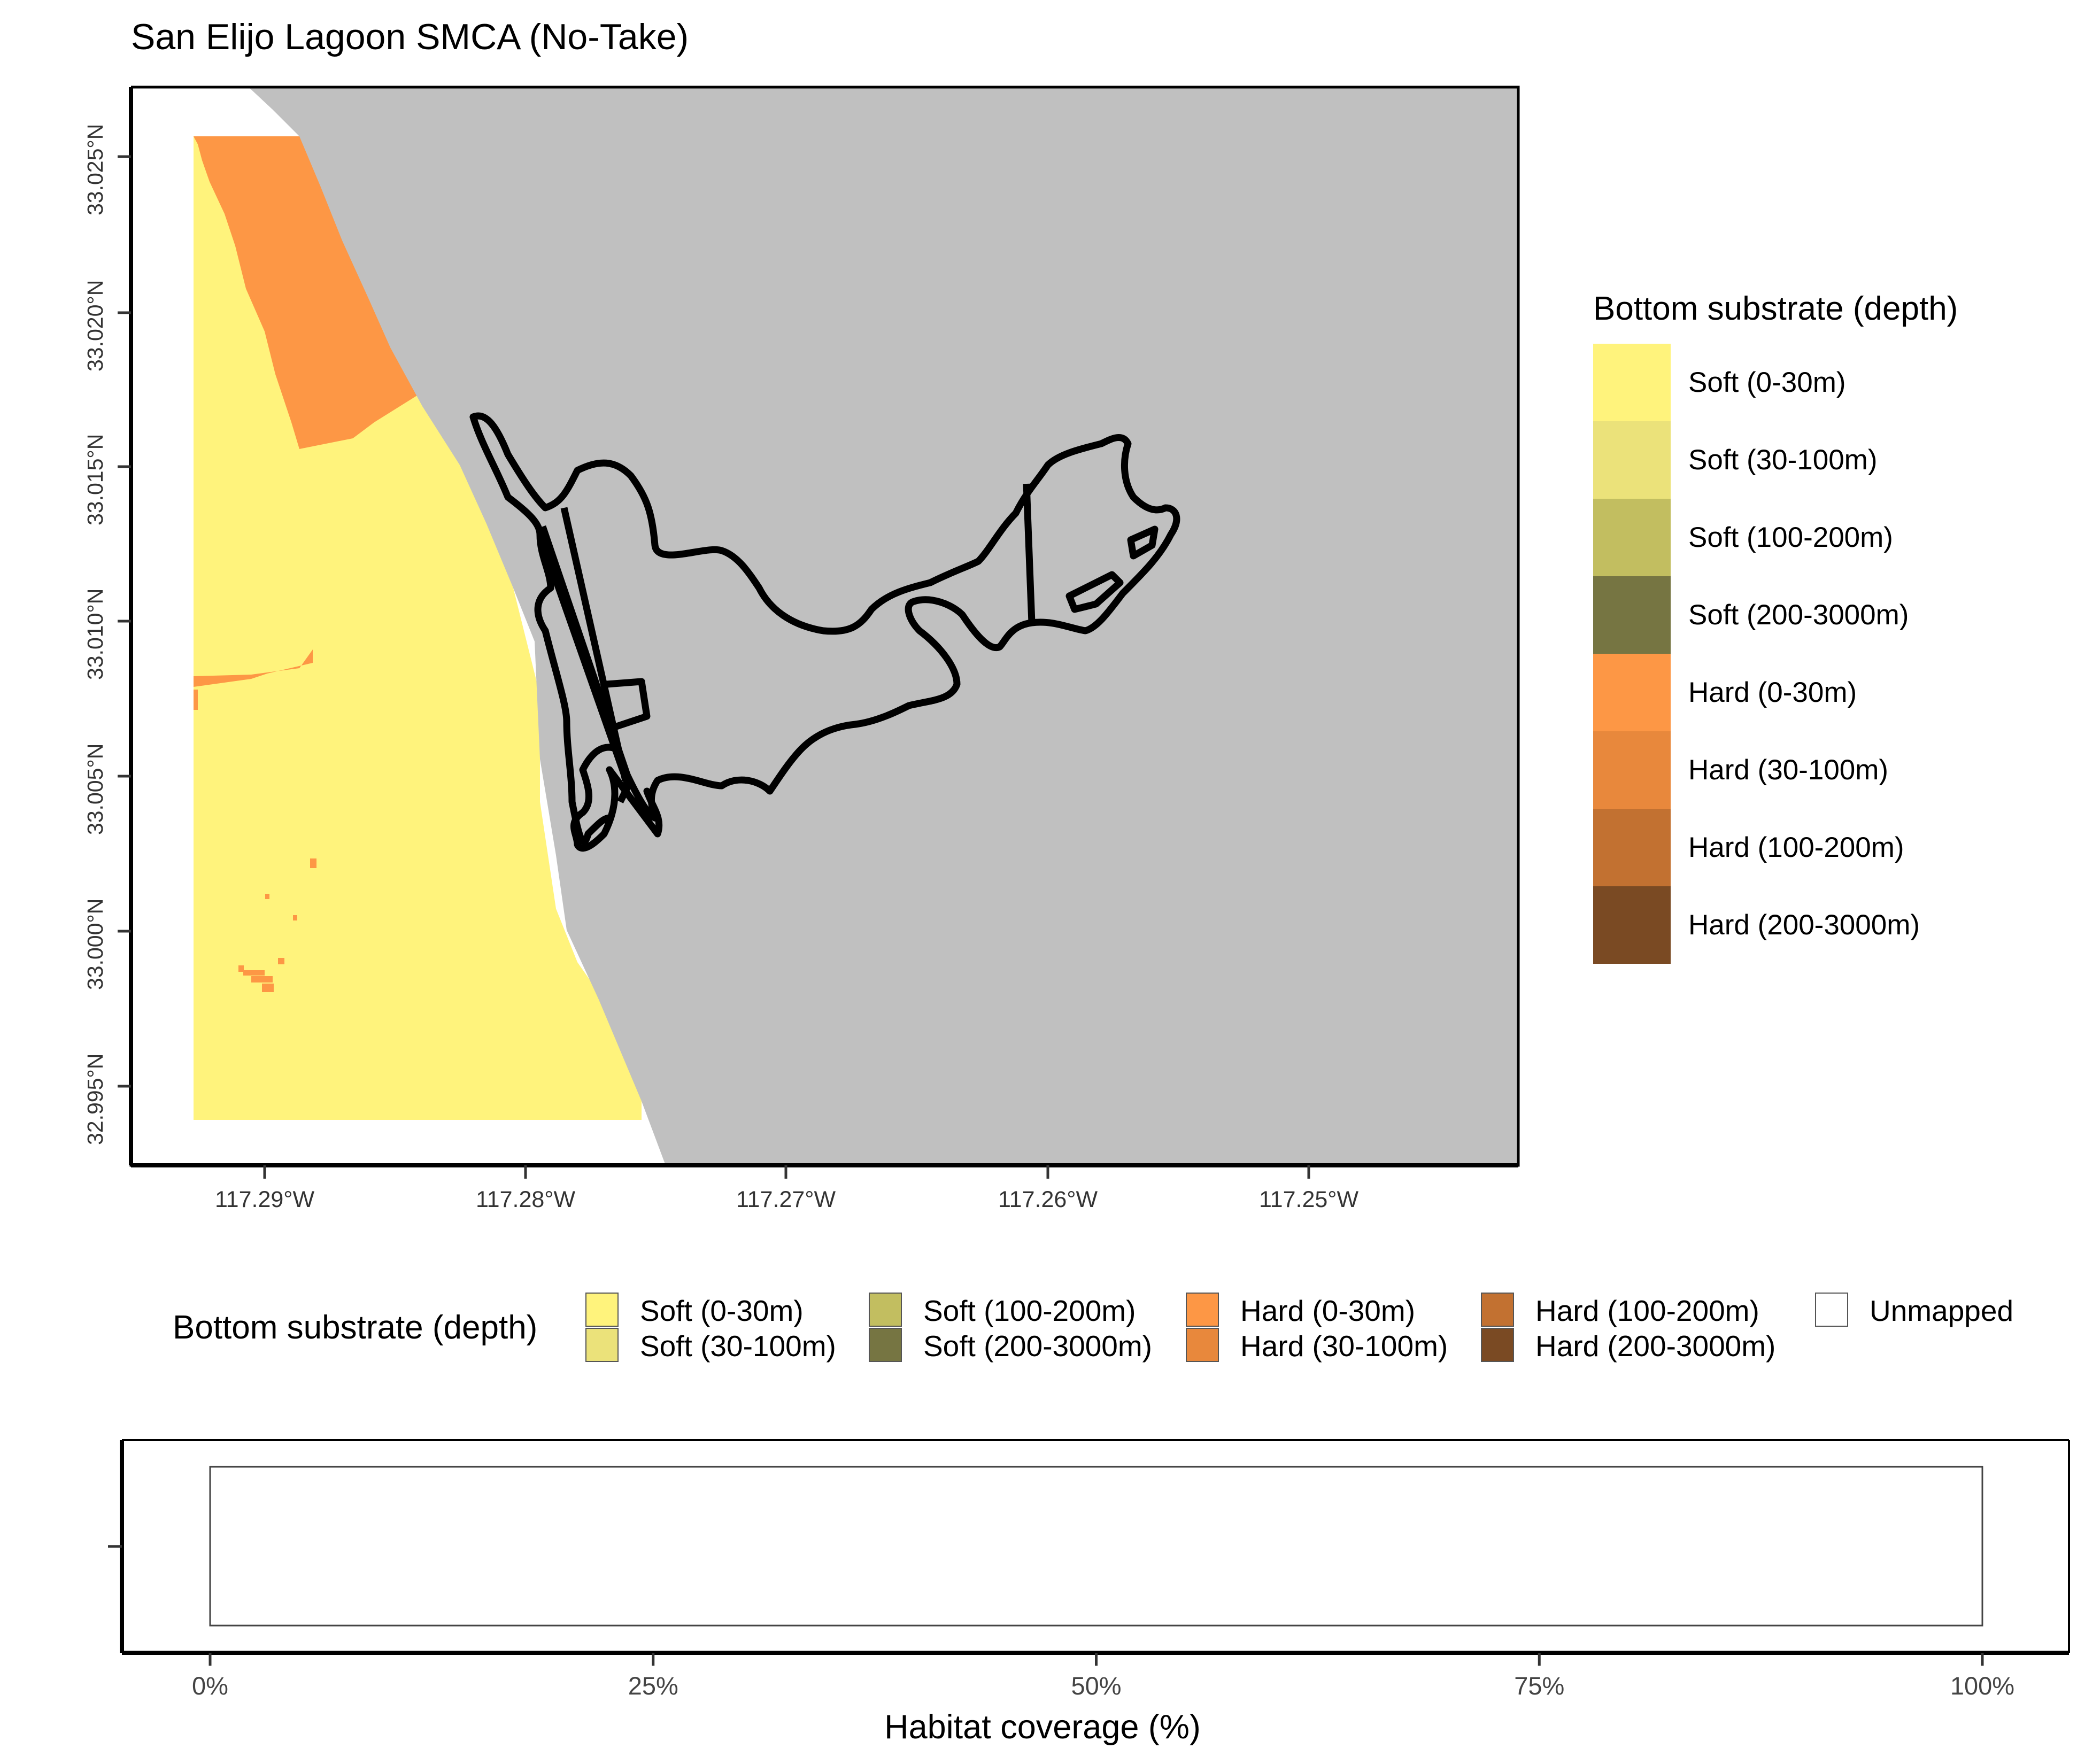 The width and height of the screenshot is (2085, 1764). Describe the element at coordinates (786, 1172) in the screenshot. I see `lon-tick-marks` at that location.